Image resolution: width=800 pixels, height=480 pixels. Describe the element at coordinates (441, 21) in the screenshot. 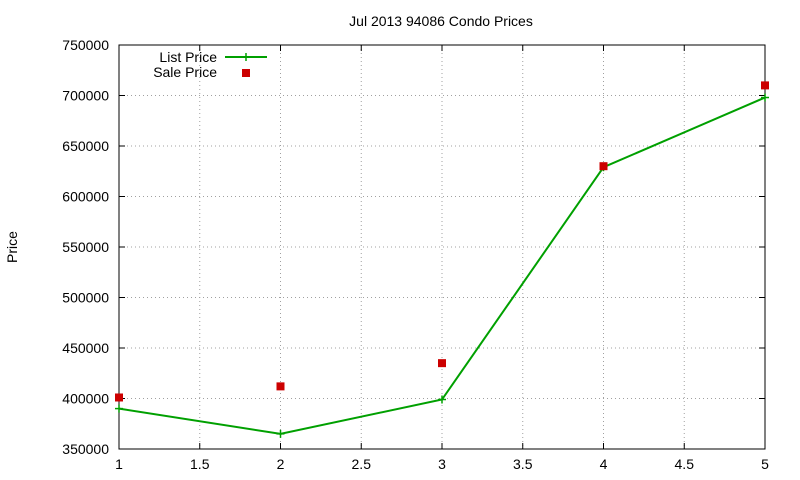

I see `chart-title: Jul 2013 94086 Condo Prices` at that location.